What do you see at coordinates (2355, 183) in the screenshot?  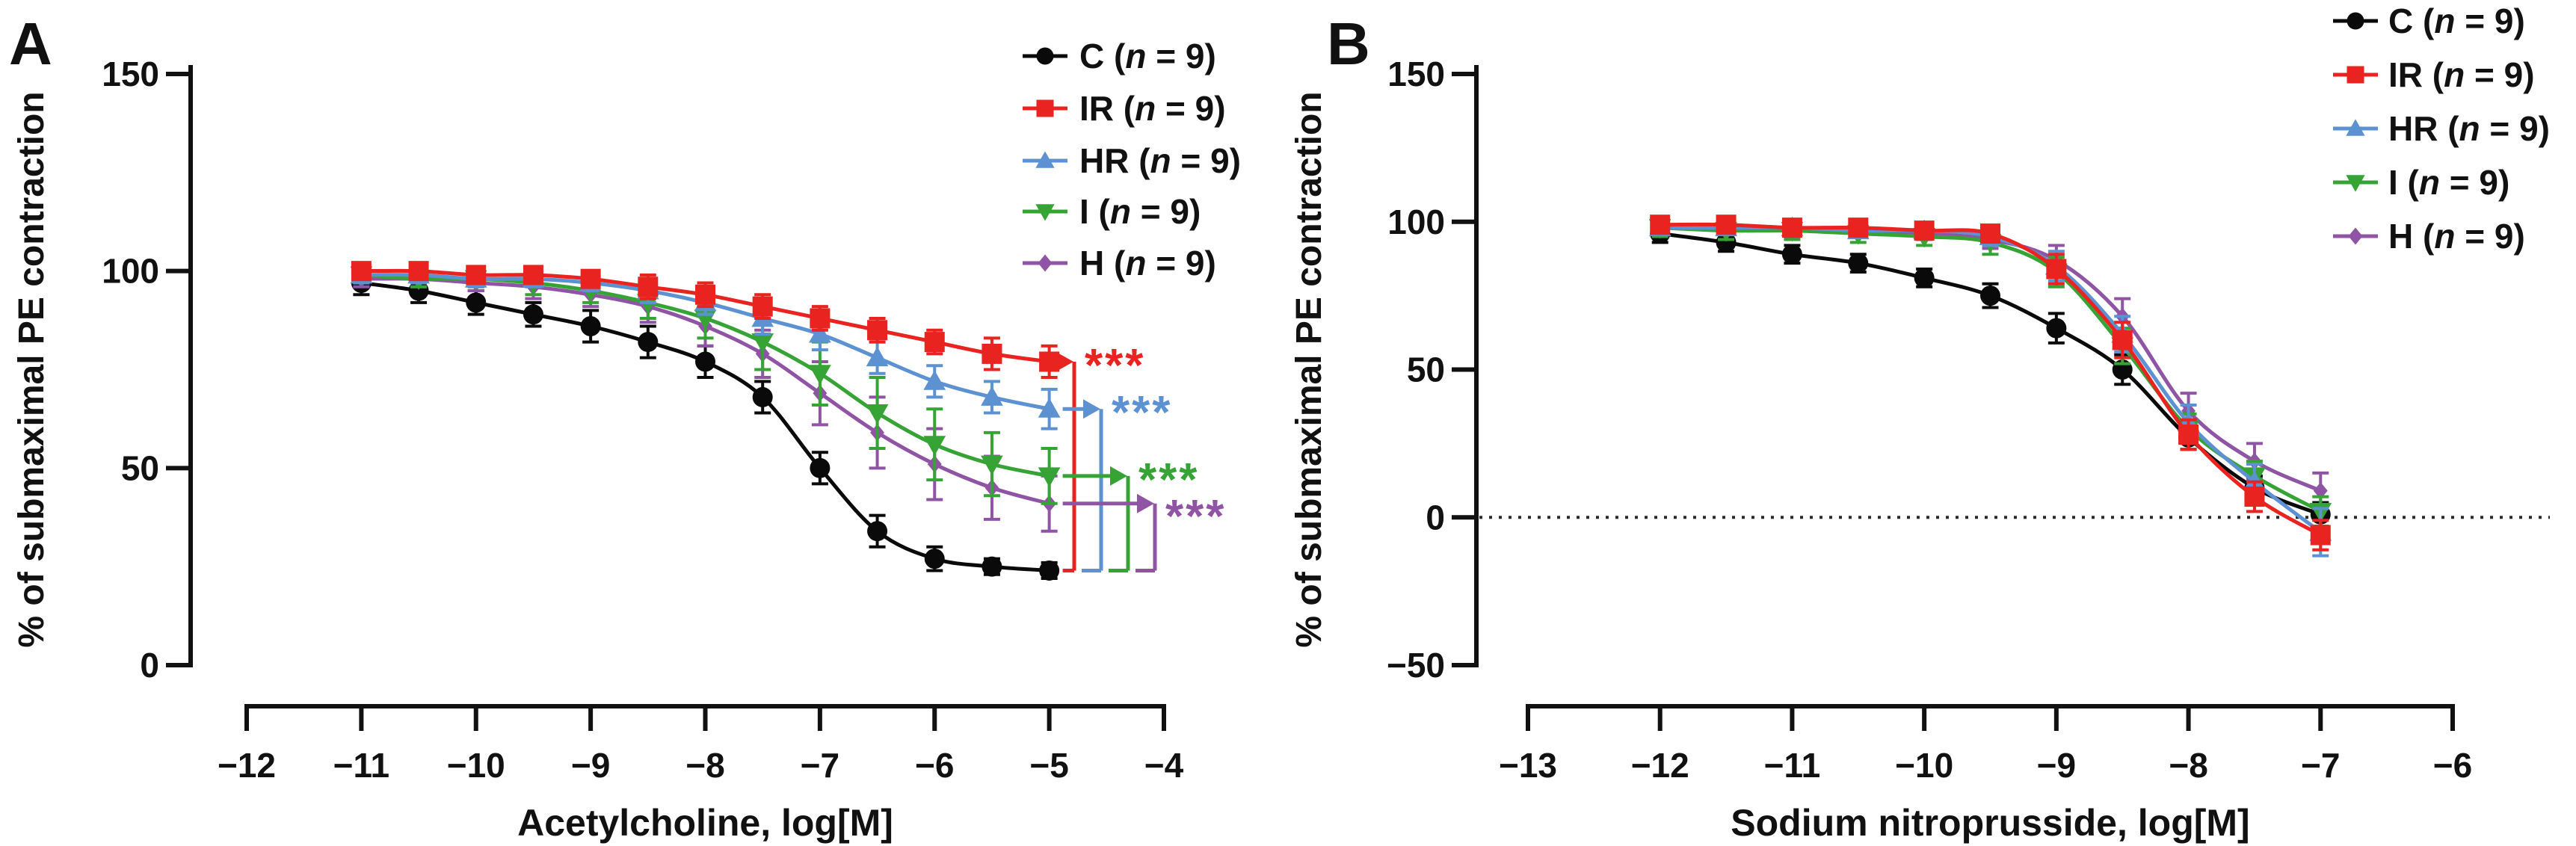 I see `legend-marker-triangle-down-icon` at bounding box center [2355, 183].